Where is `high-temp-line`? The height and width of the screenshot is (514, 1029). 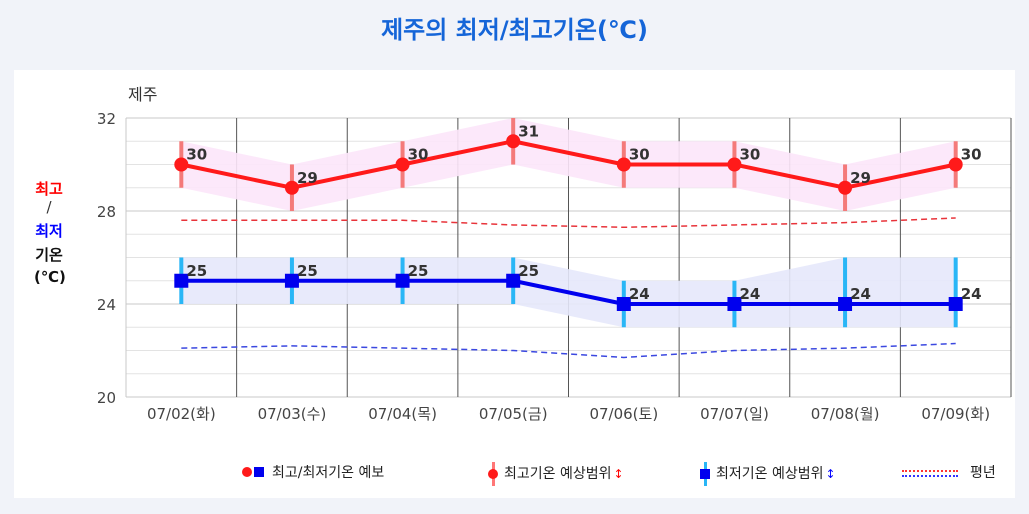 high-temp-line is located at coordinates (568, 164).